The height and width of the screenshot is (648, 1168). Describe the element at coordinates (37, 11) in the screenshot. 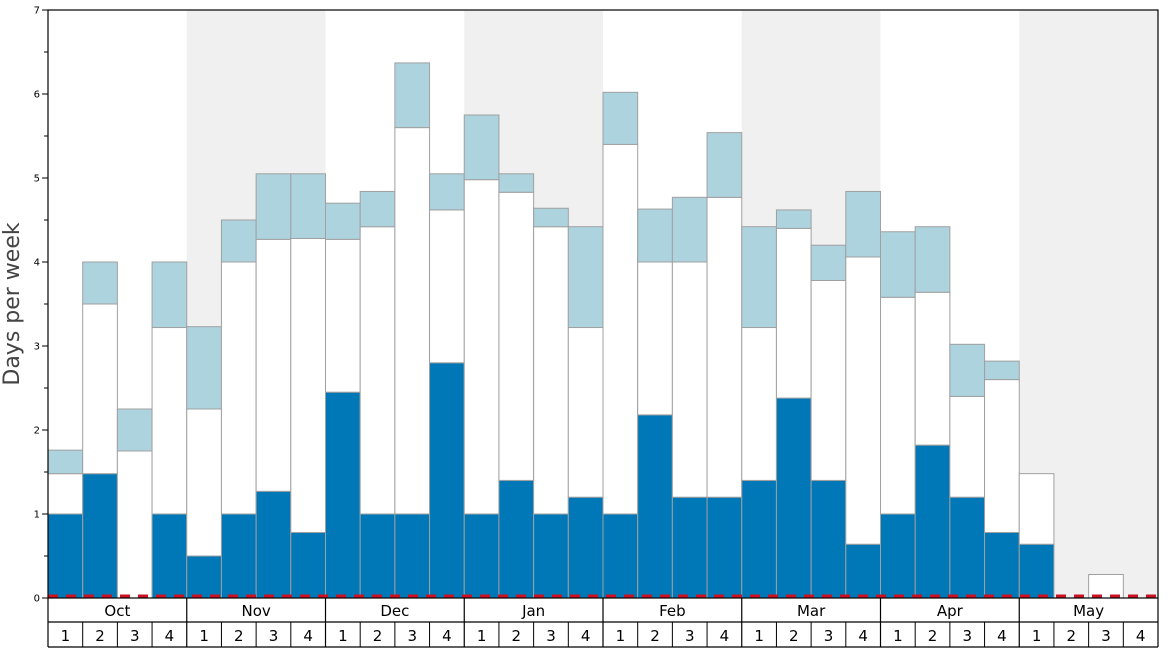

I see `y-tick-label: 7` at that location.